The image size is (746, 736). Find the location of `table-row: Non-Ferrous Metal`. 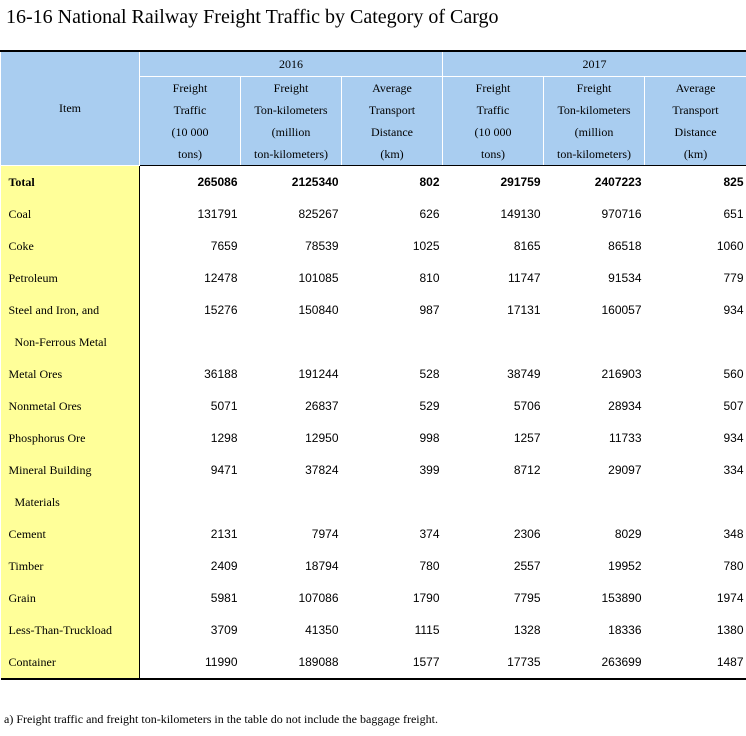

table-row: Non-Ferrous Metal is located at coordinates (373, 342).